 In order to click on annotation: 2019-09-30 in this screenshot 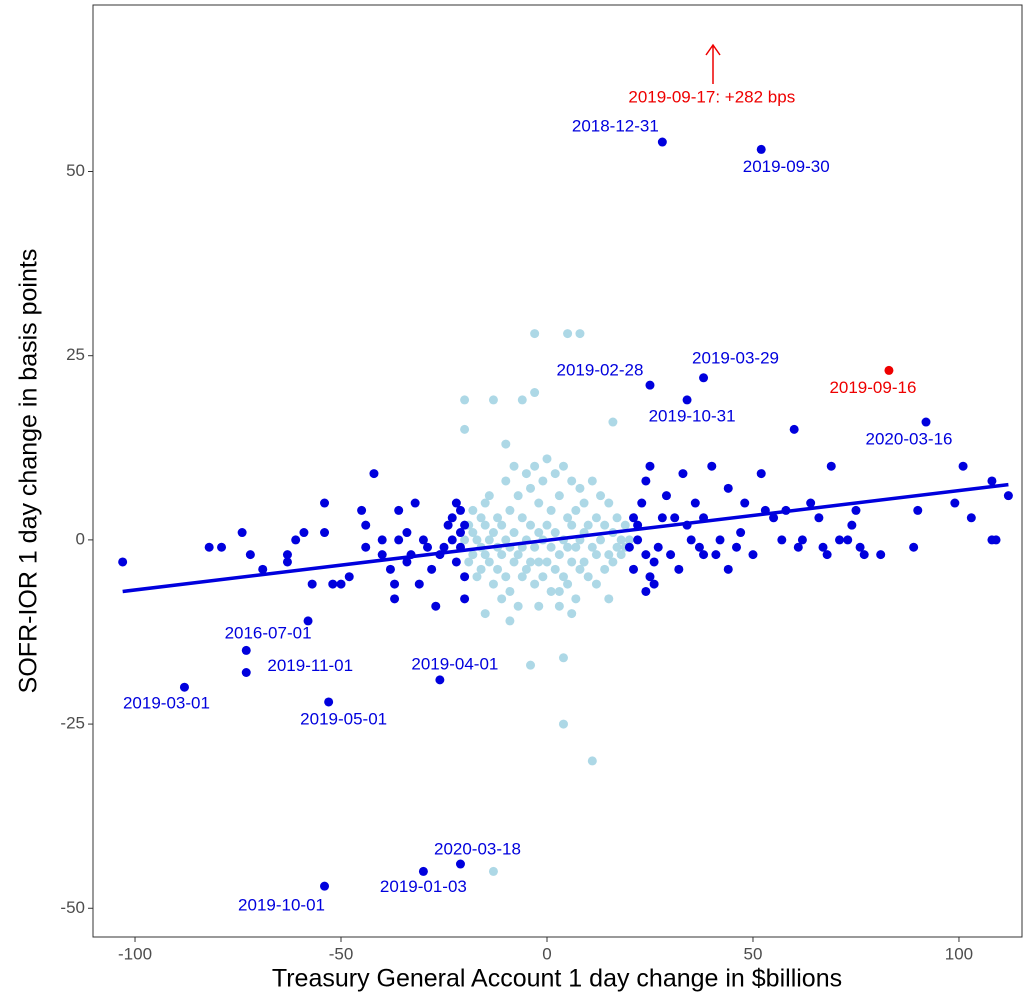, I will do `click(786, 166)`.